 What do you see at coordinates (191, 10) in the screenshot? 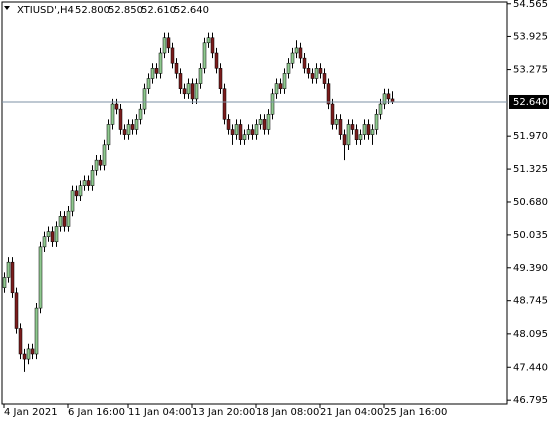
I see `header-value: 52.640` at bounding box center [191, 10].